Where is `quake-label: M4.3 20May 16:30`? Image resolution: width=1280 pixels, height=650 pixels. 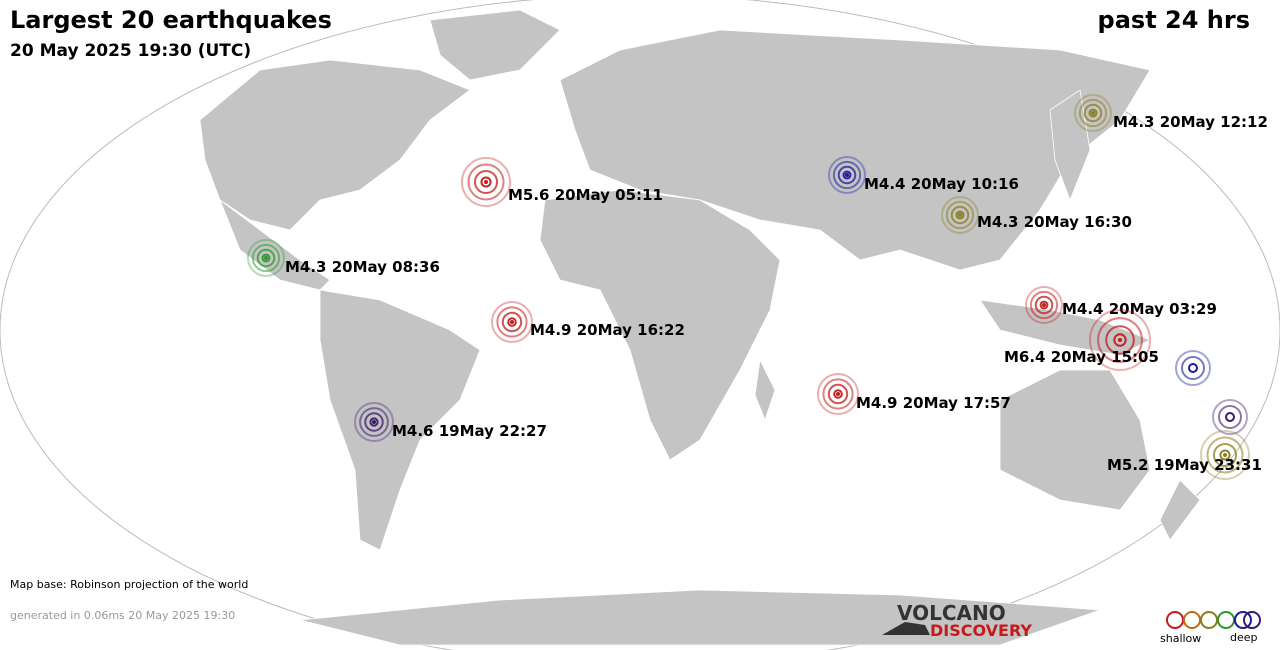 quake-label: M4.3 20May 16:30 is located at coordinates (1054, 222).